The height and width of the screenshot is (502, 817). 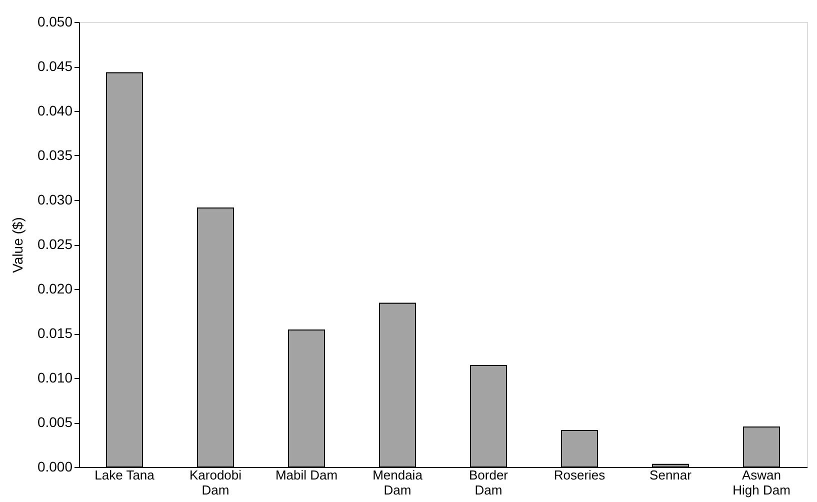 What do you see at coordinates (55, 466) in the screenshot?
I see `y-tick-label: 0.000` at bounding box center [55, 466].